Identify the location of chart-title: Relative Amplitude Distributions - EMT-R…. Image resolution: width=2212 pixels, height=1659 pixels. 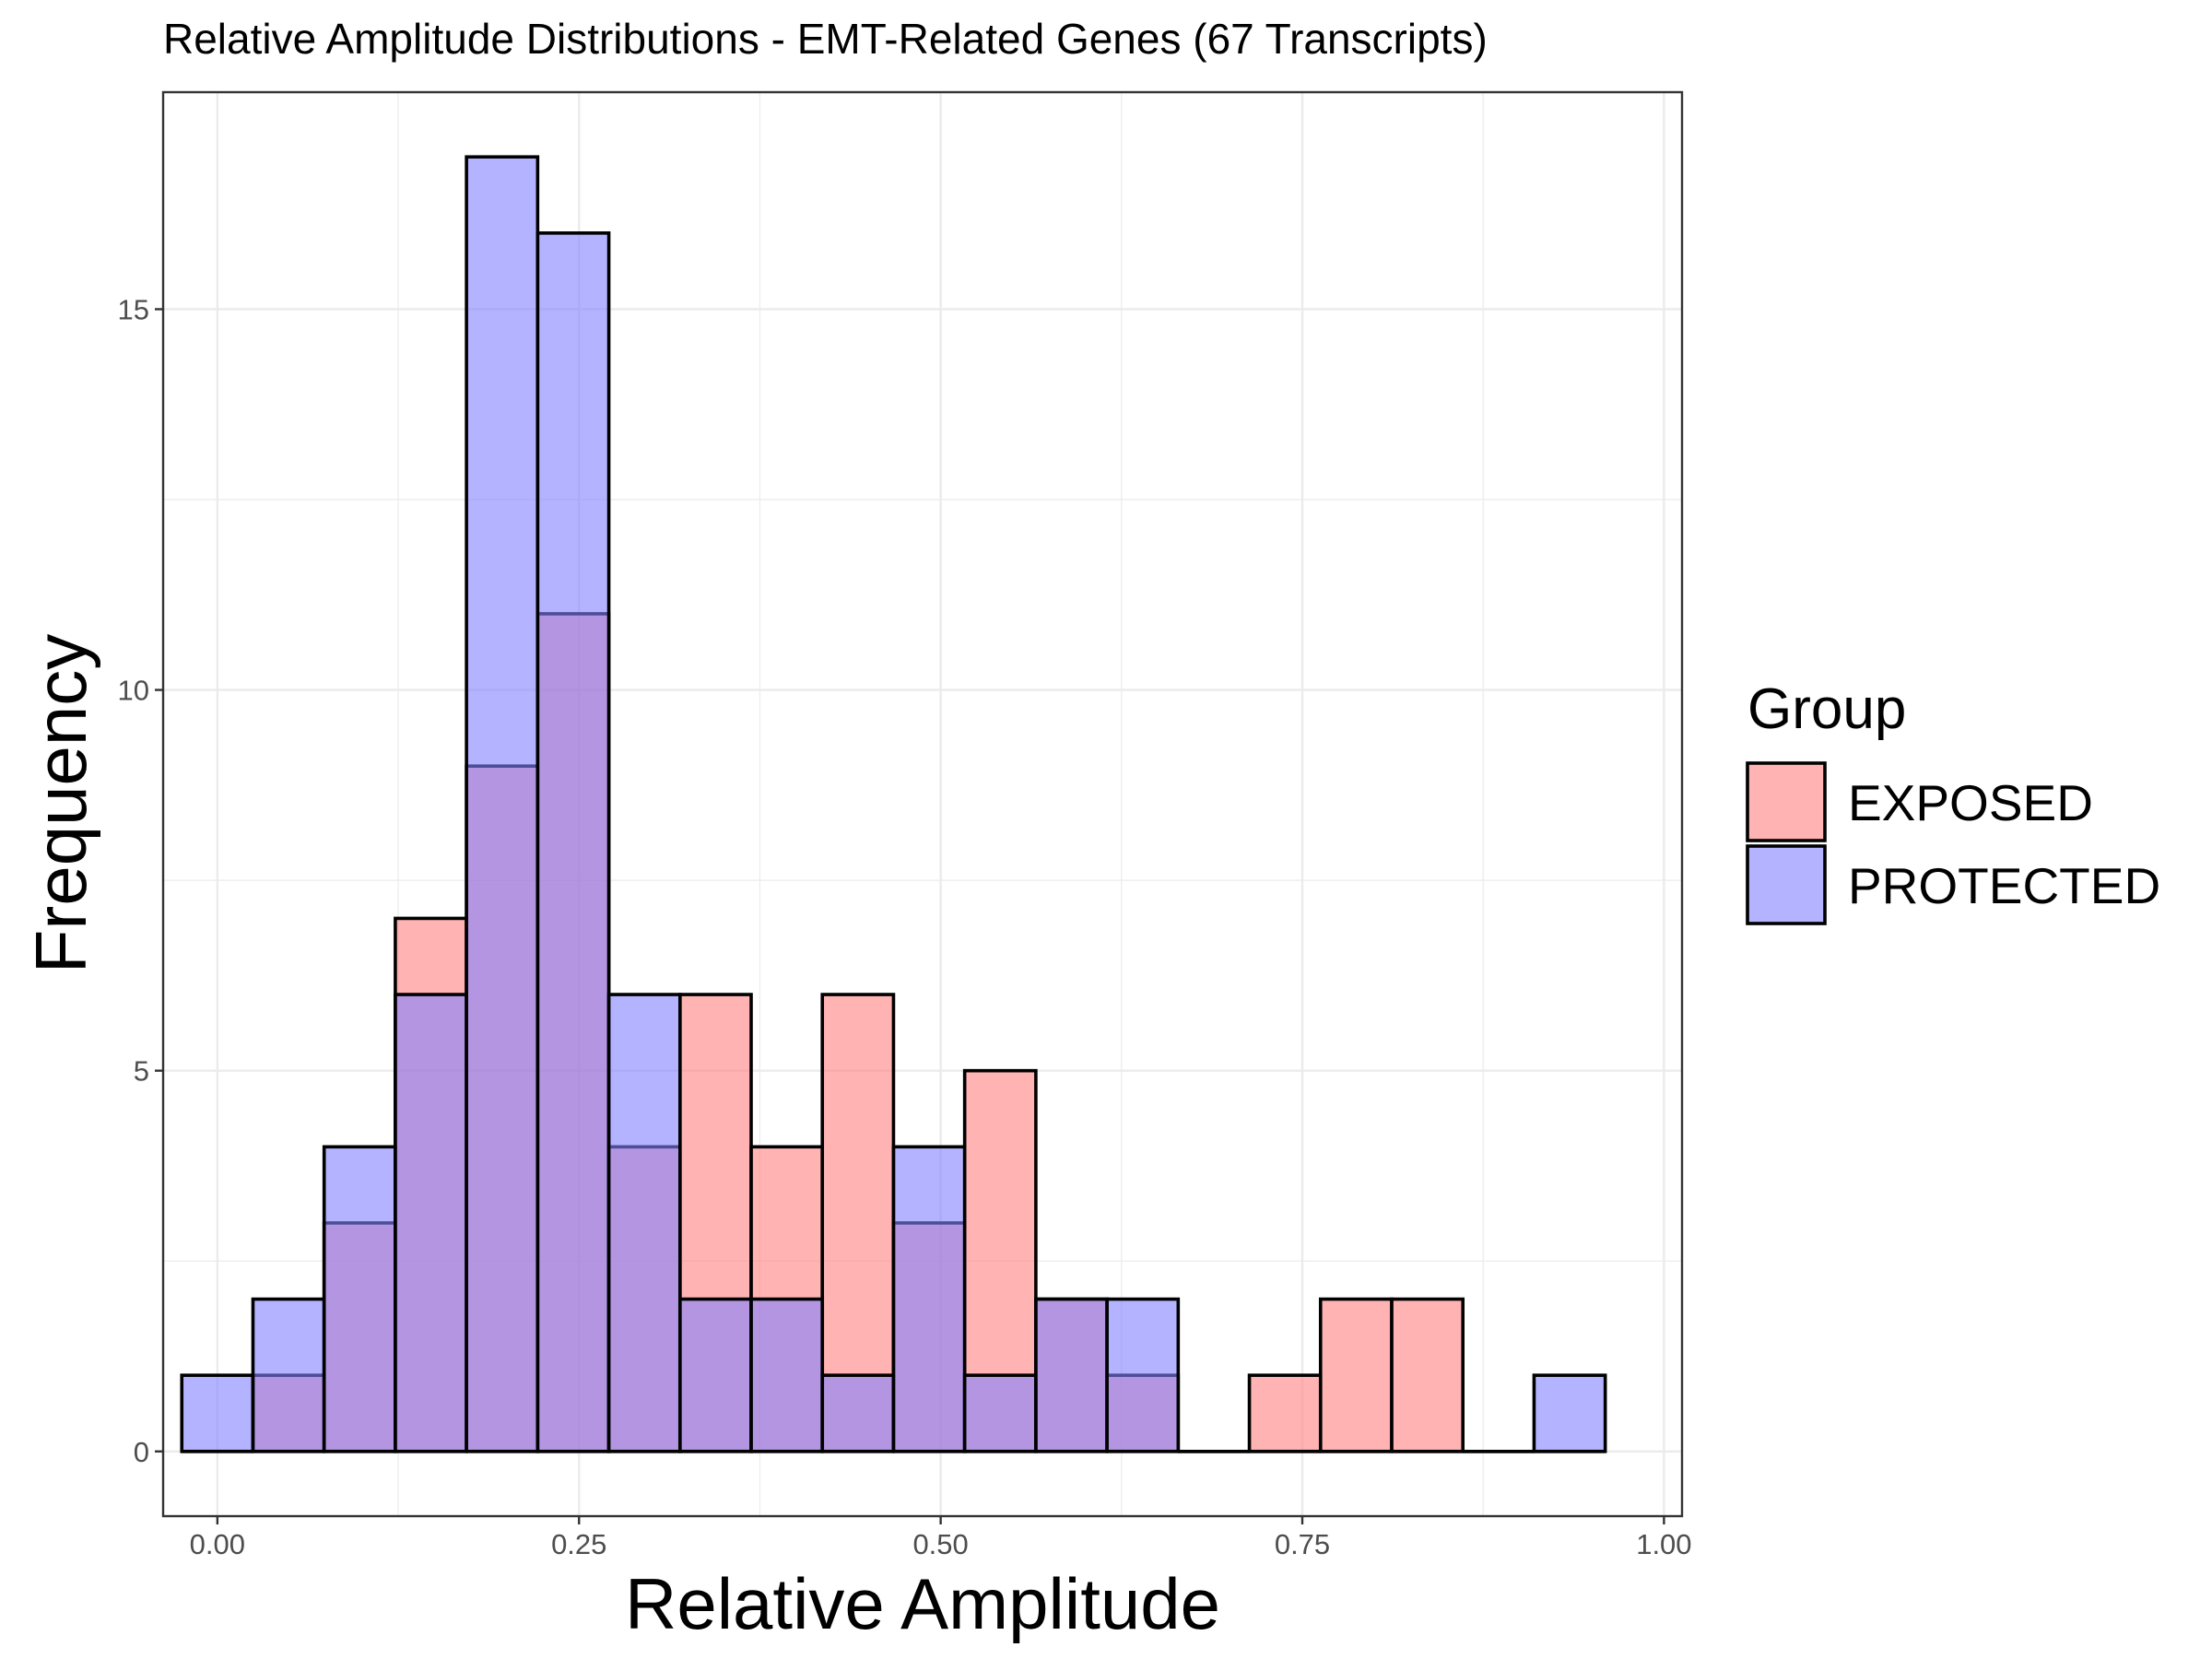
(825, 39).